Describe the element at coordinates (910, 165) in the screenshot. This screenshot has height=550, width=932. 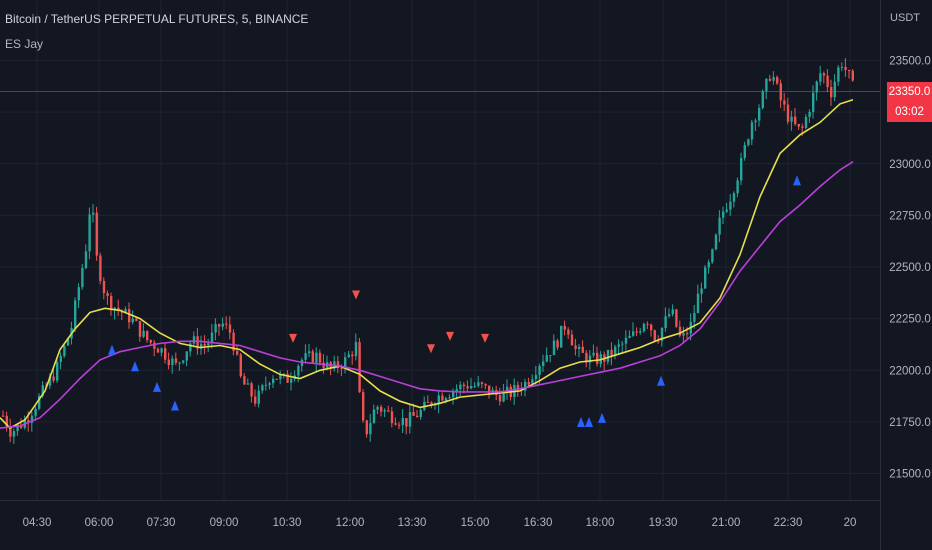
I see `y-tick-label: 23000.0` at that location.